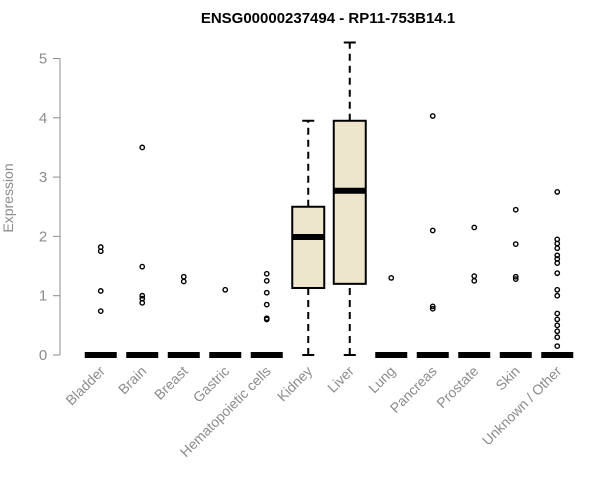  What do you see at coordinates (8, 197) in the screenshot?
I see `y-axis-label: Expression` at bounding box center [8, 197].